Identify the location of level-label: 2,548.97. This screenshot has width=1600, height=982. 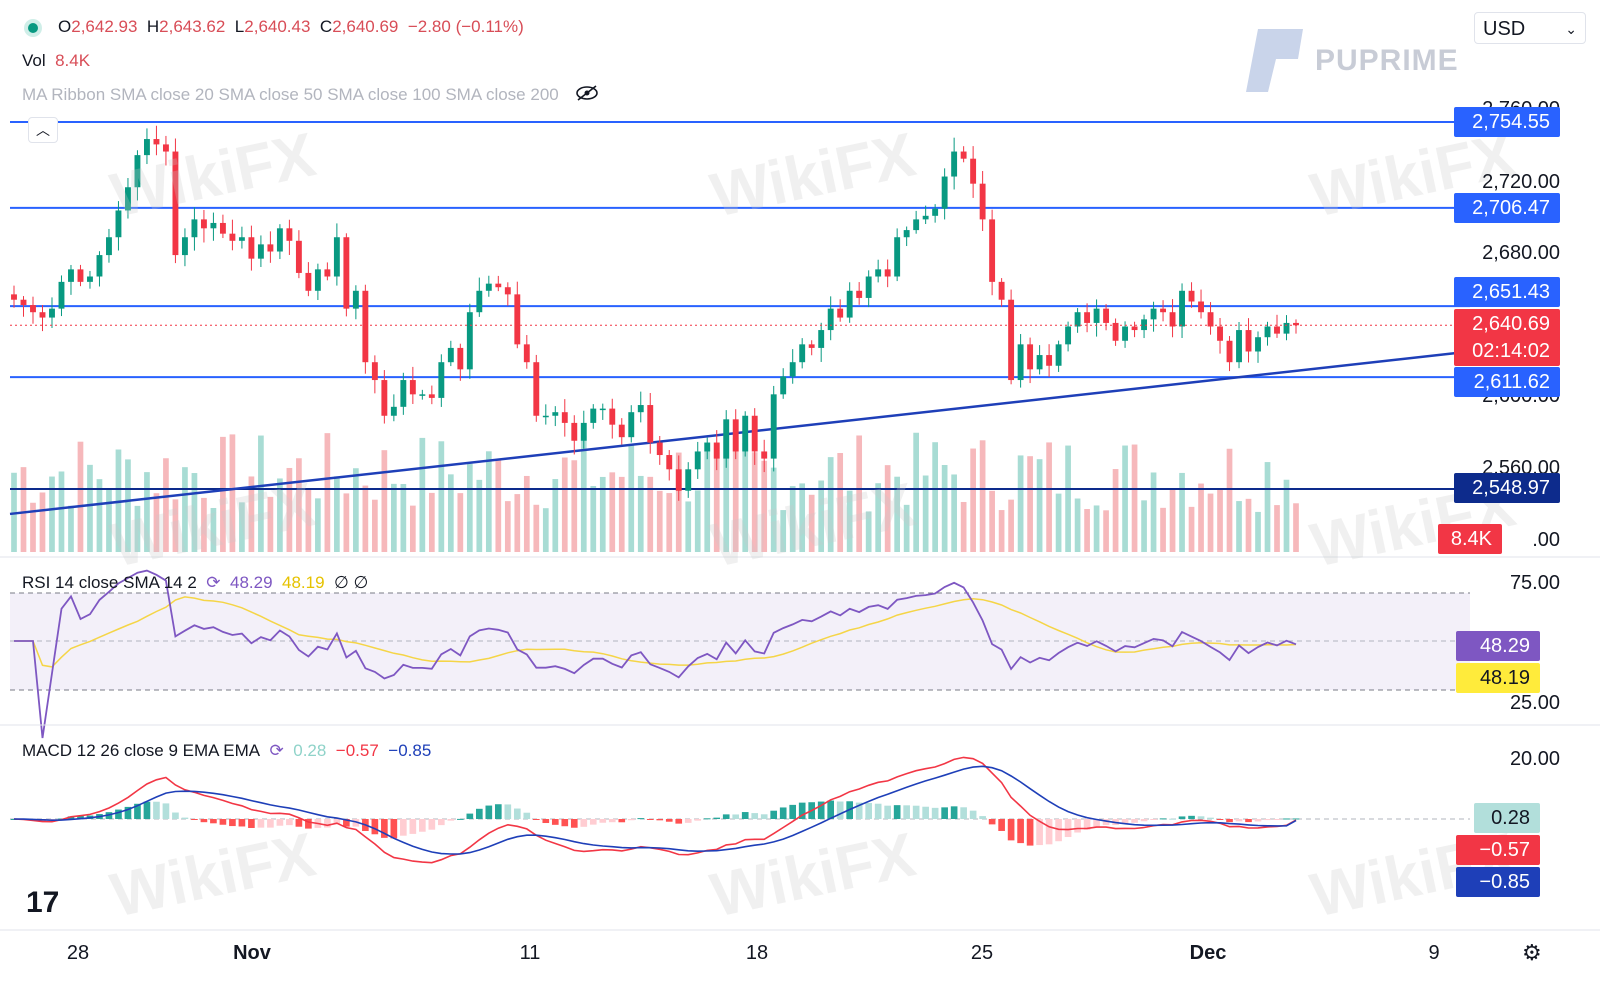
(1507, 488).